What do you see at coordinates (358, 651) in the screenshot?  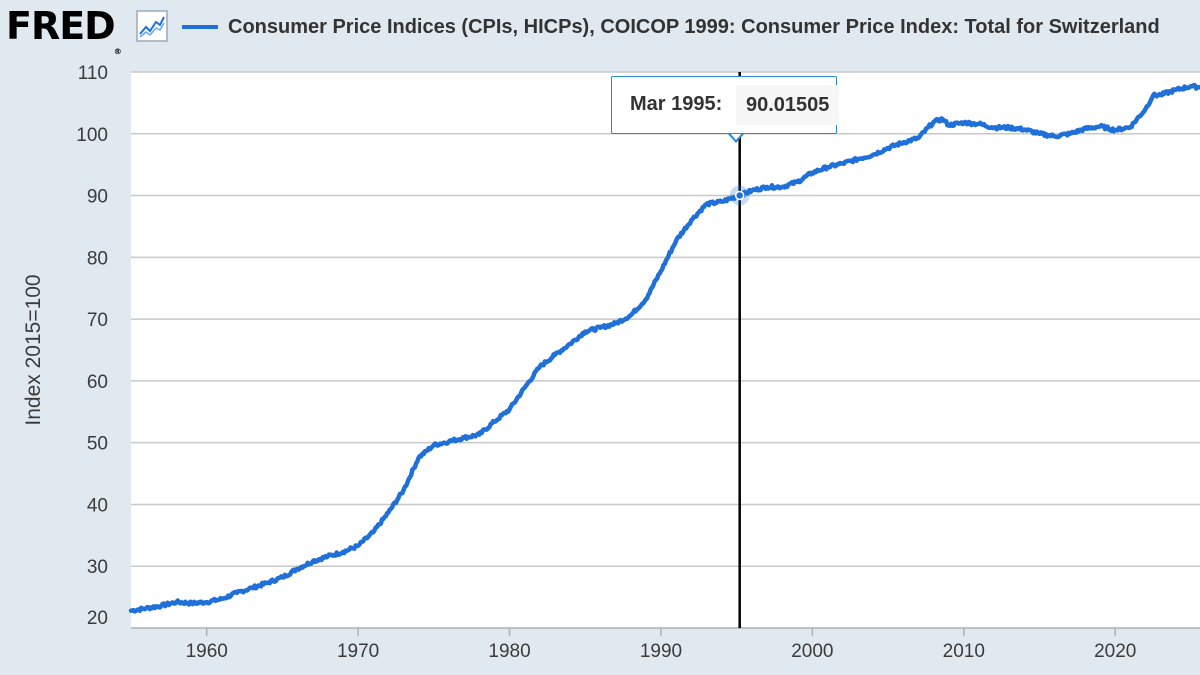 I see `x-tick-label-1970: 1970` at bounding box center [358, 651].